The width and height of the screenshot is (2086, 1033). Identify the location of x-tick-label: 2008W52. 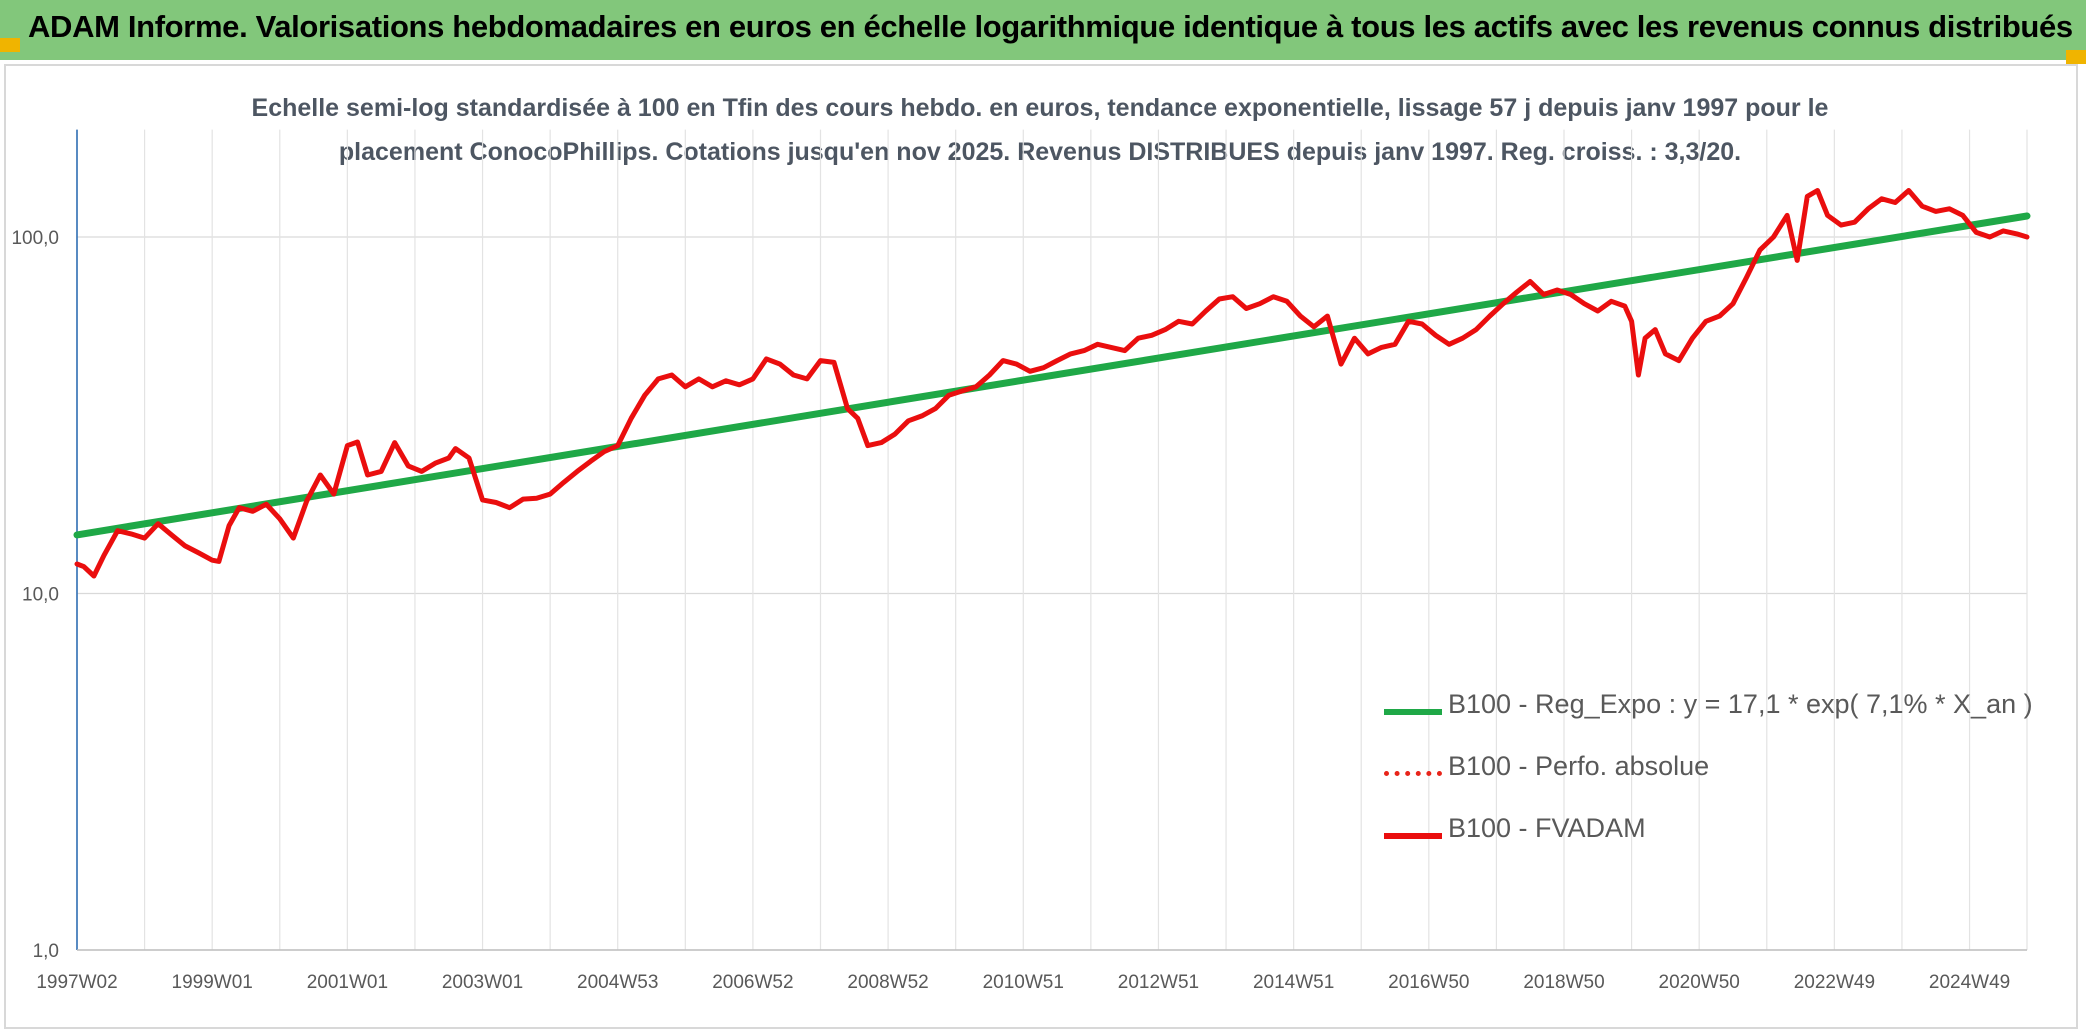
(887, 982).